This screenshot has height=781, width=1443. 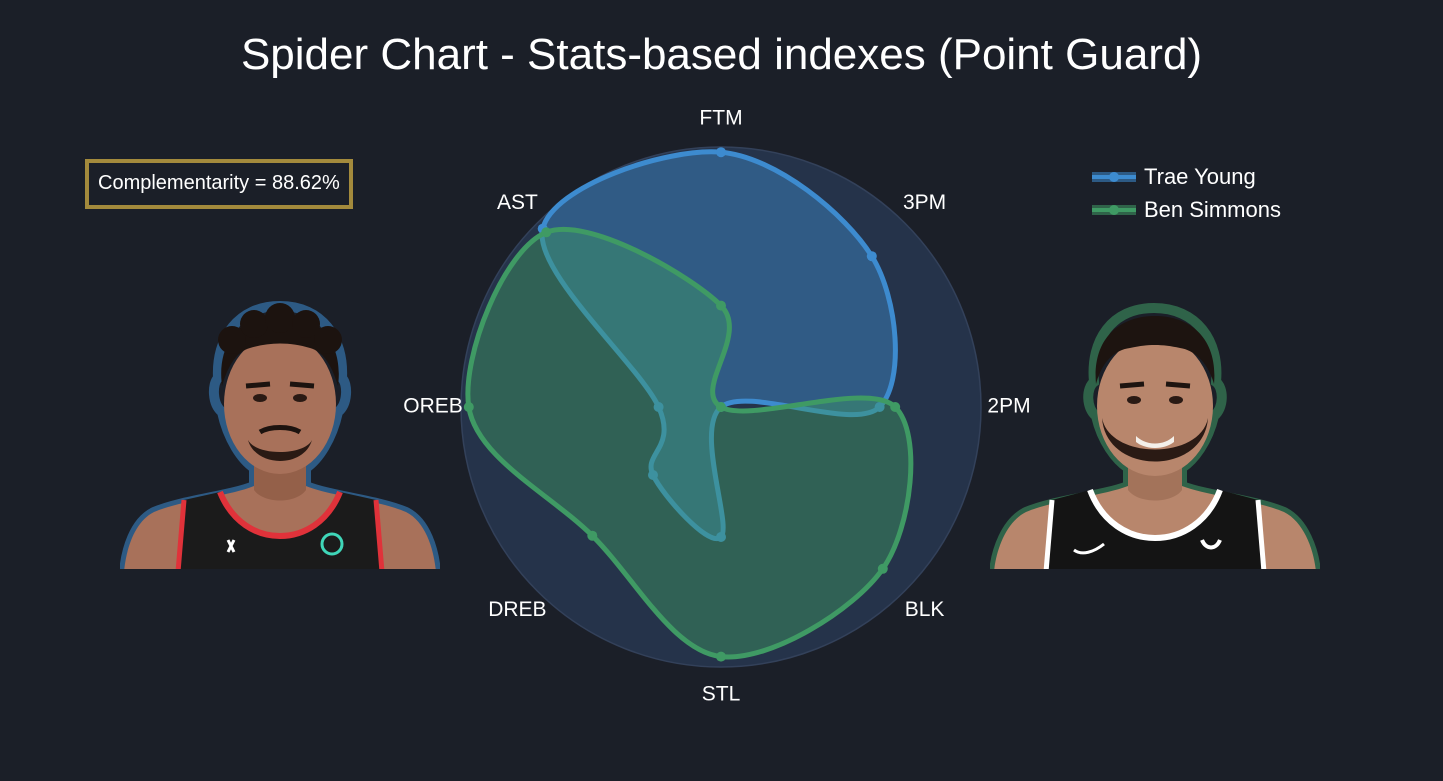 What do you see at coordinates (468, 407) in the screenshot?
I see `point-ben-simmons-oreb` at bounding box center [468, 407].